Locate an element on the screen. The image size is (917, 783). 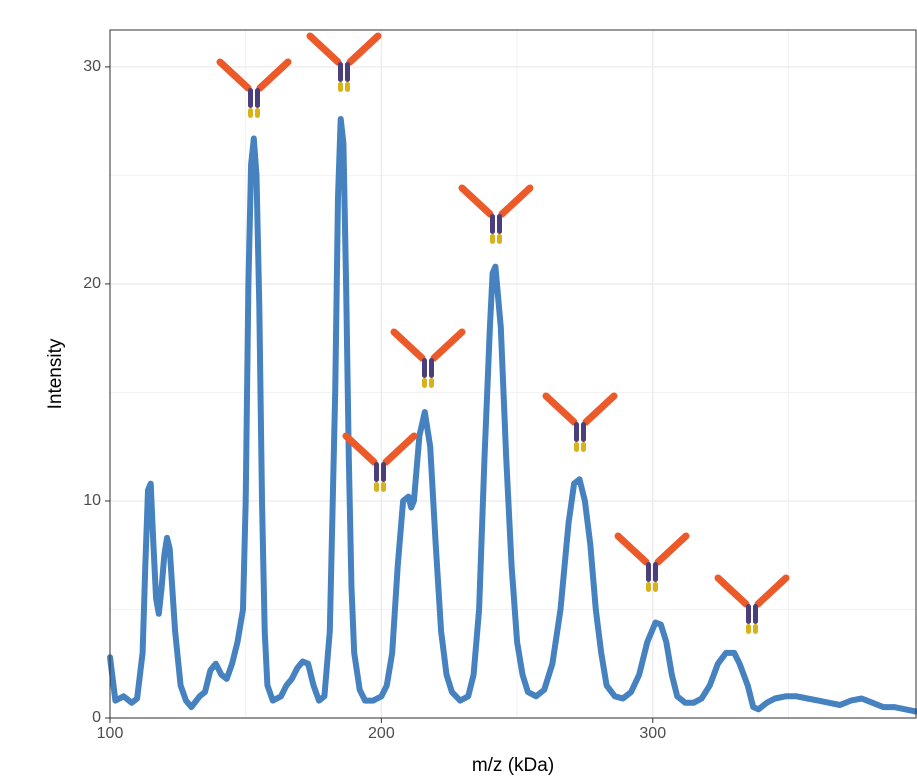
y-tick-label: 20 is located at coordinates (92, 283).